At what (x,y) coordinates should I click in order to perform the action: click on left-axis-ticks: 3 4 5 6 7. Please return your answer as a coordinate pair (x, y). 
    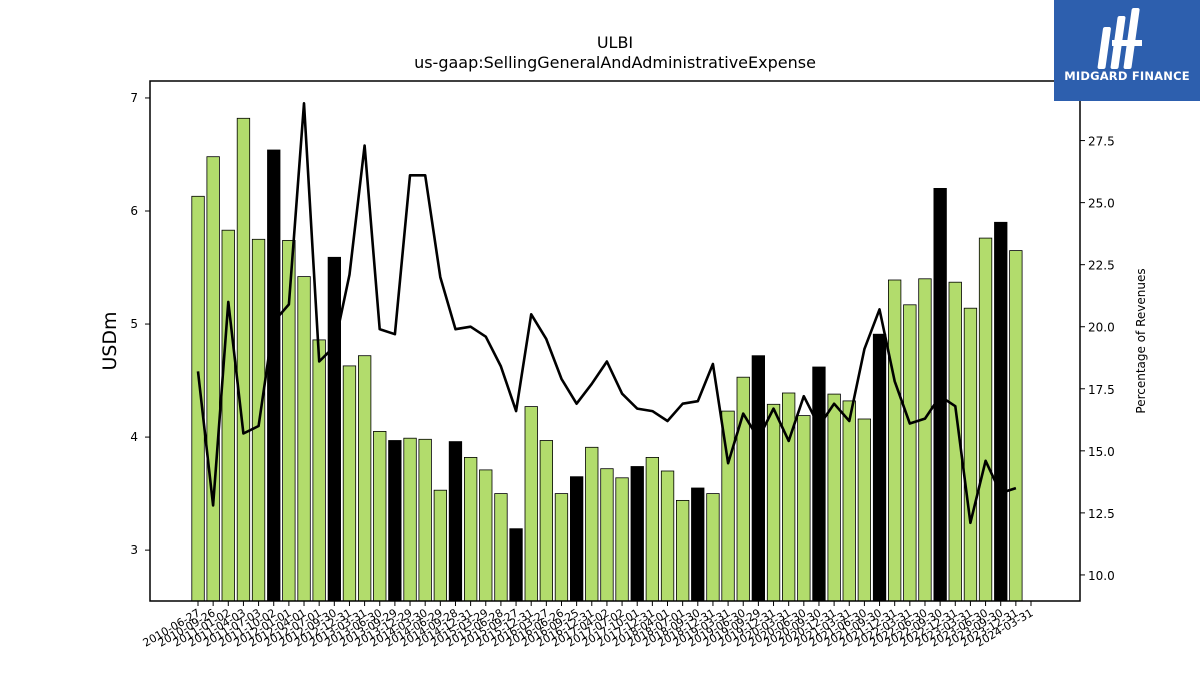
    Looking at the image, I should click on (140, 324).